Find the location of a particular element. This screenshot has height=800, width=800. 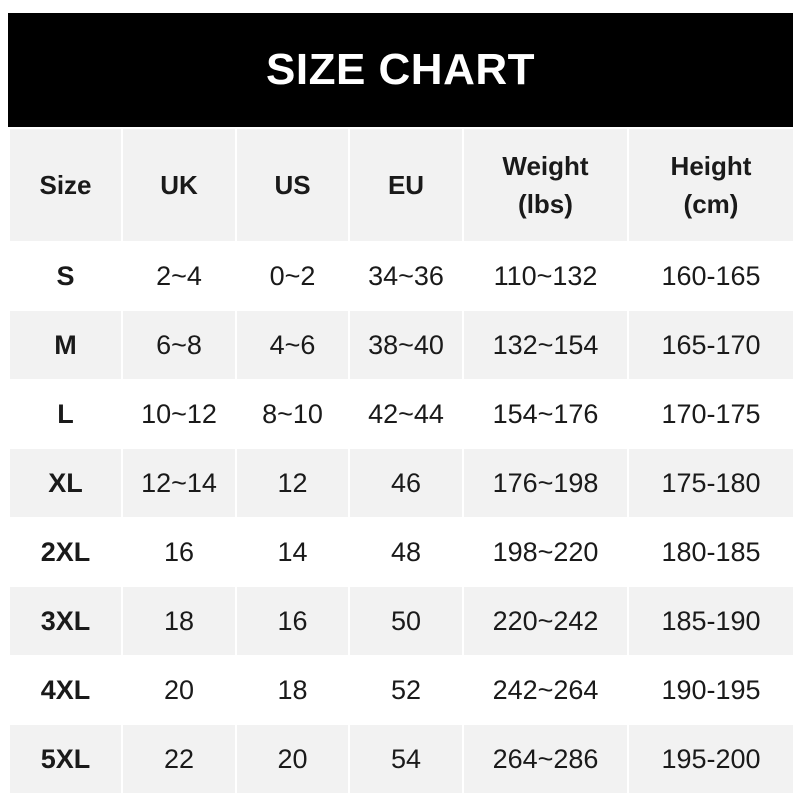

cell-weight: 198~220 is located at coordinates (545, 552).